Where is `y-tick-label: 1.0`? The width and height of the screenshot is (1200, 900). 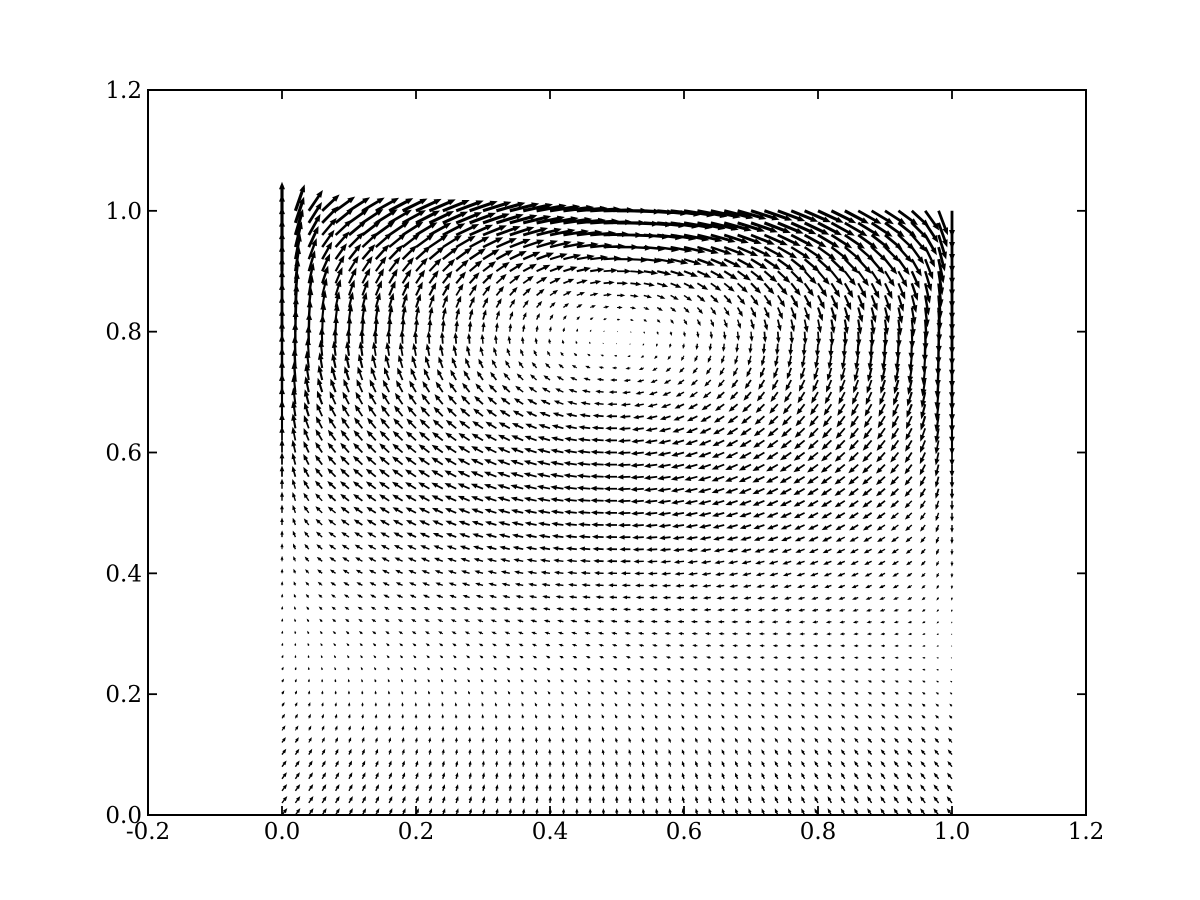 y-tick-label: 1.0 is located at coordinates (123, 212).